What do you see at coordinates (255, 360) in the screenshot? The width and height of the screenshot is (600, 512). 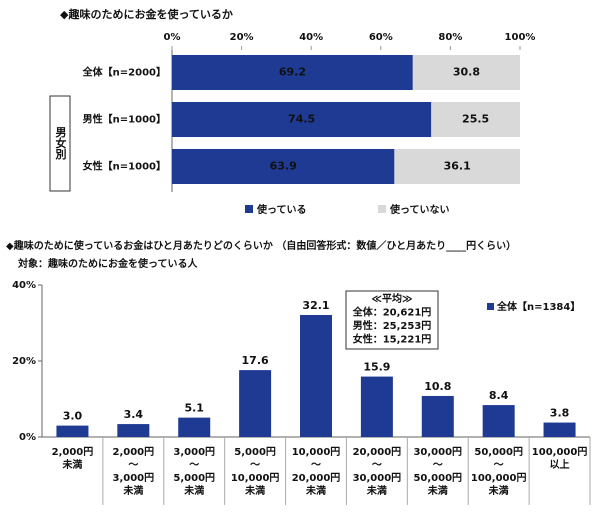 I see `data-label: 17.6` at bounding box center [255, 360].